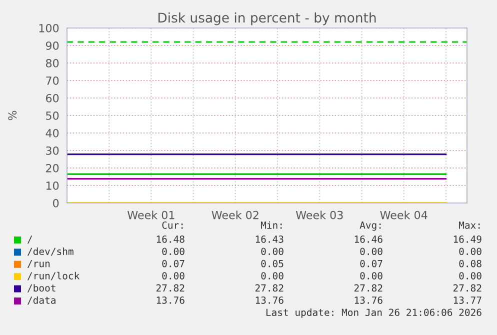 Image resolution: width=497 pixels, height=335 pixels. I want to click on x-tick-label: Week 03, so click(319, 215).